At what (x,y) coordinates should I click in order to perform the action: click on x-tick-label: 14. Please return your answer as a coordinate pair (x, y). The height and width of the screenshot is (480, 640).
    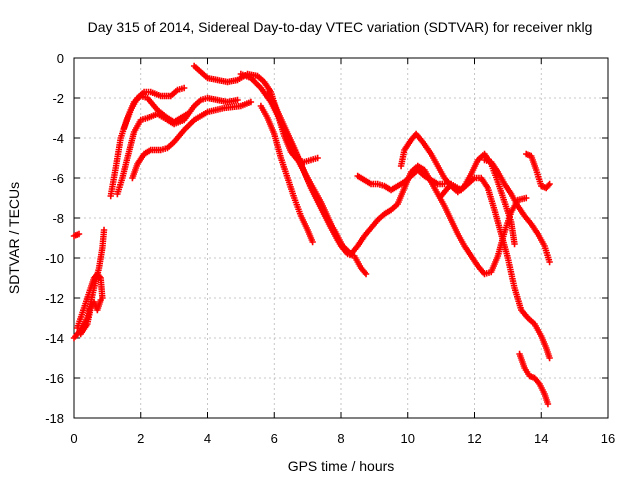
    Looking at the image, I should click on (541, 438).